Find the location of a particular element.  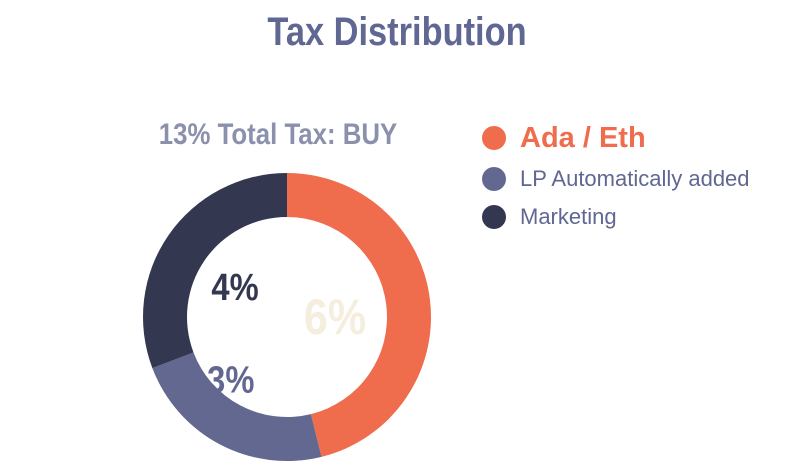

donut-slice-ada-eth is located at coordinates (359, 315).